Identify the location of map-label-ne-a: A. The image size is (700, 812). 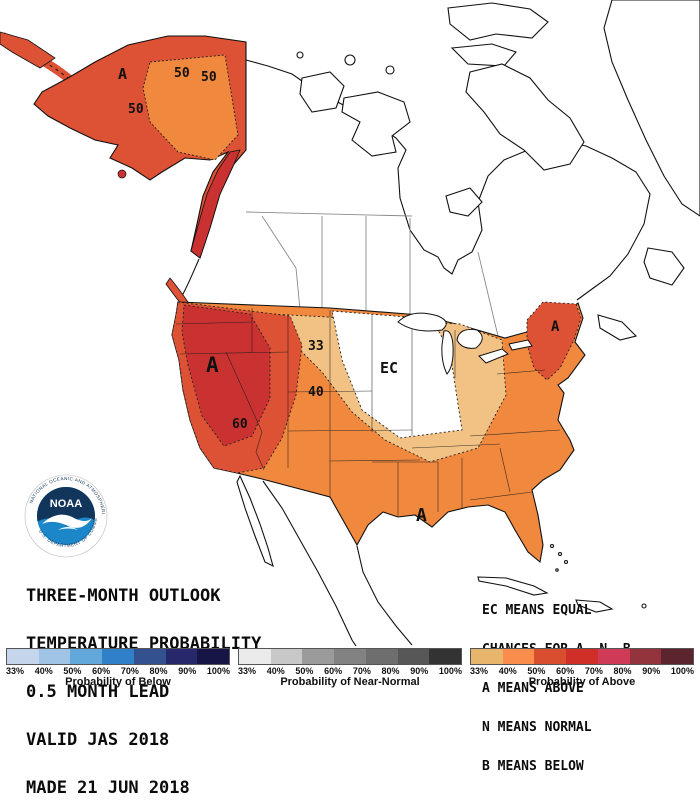
(555, 327).